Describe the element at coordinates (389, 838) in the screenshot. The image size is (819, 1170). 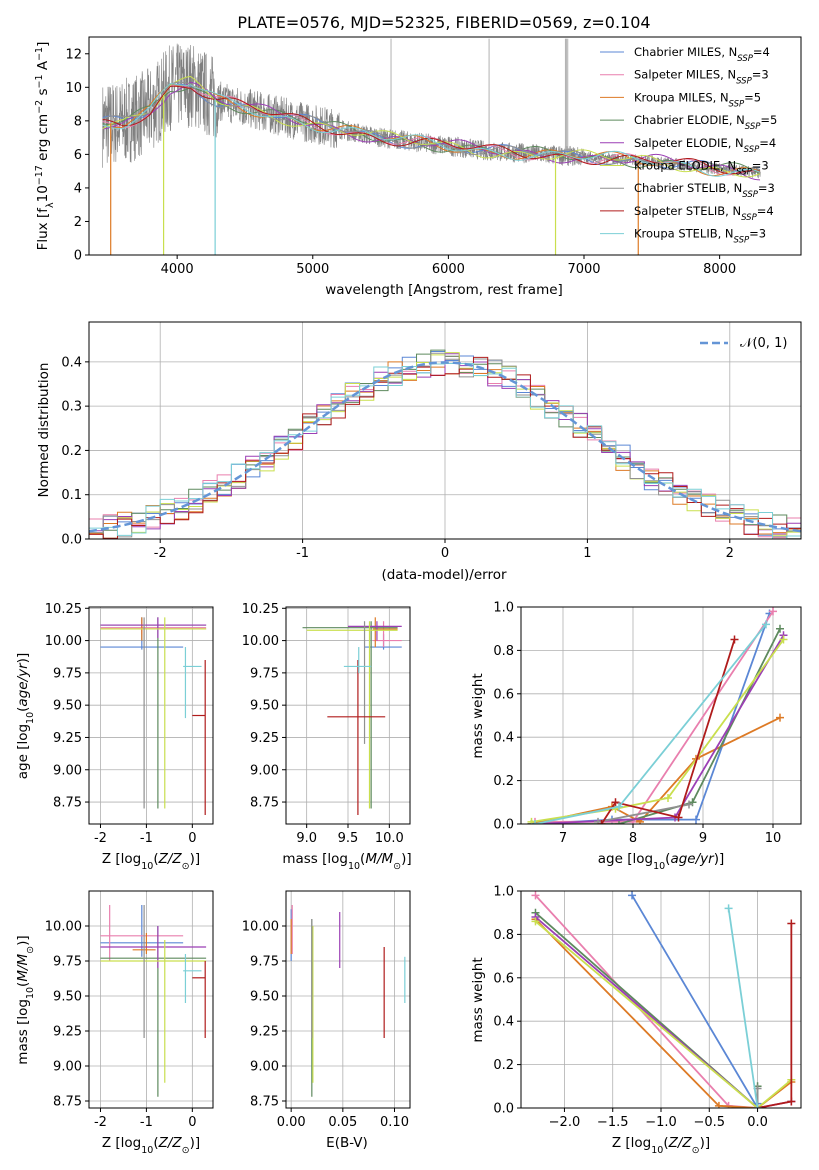
I see `x-tick-label: 10.0` at that location.